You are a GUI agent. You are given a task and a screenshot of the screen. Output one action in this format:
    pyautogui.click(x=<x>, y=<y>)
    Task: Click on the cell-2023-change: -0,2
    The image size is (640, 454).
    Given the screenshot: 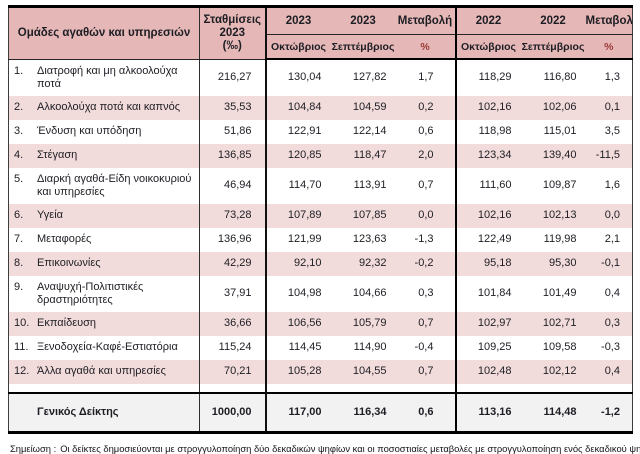 What is the action you would take?
    pyautogui.click(x=425, y=263)
    